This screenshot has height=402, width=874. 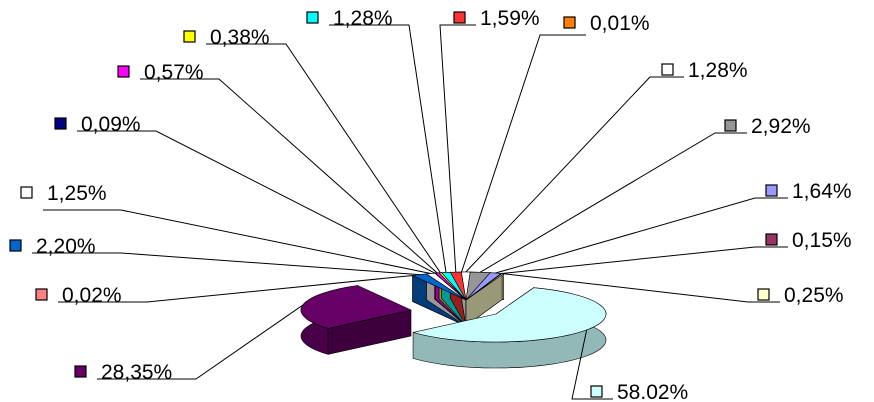 What do you see at coordinates (453, 307) in the screenshot?
I see `pie-tops` at bounding box center [453, 307].